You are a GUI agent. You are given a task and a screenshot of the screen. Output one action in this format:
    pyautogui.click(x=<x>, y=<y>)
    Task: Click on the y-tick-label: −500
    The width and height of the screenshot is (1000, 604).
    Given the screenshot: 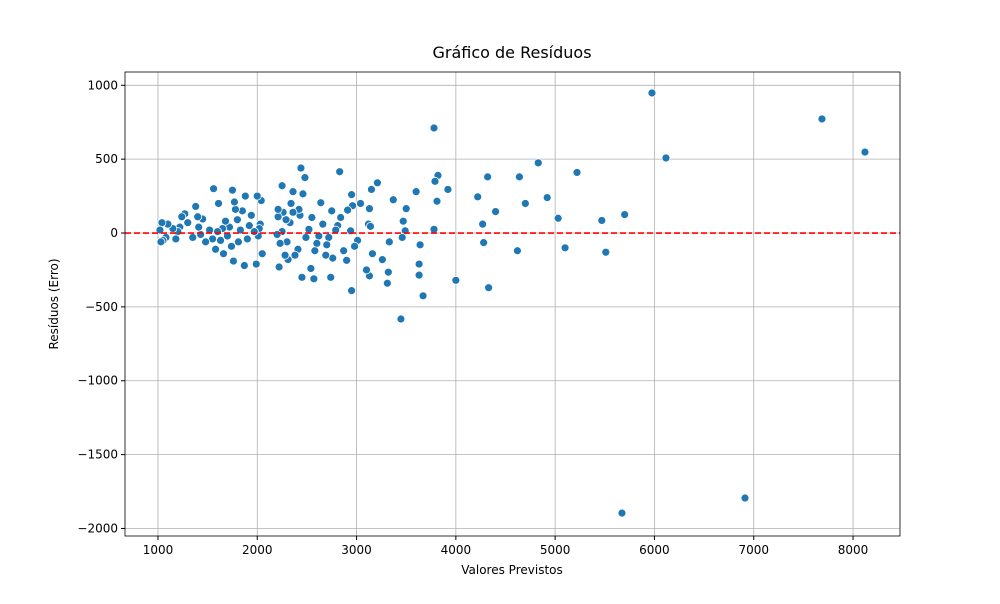 What is the action you would take?
    pyautogui.click(x=101, y=307)
    